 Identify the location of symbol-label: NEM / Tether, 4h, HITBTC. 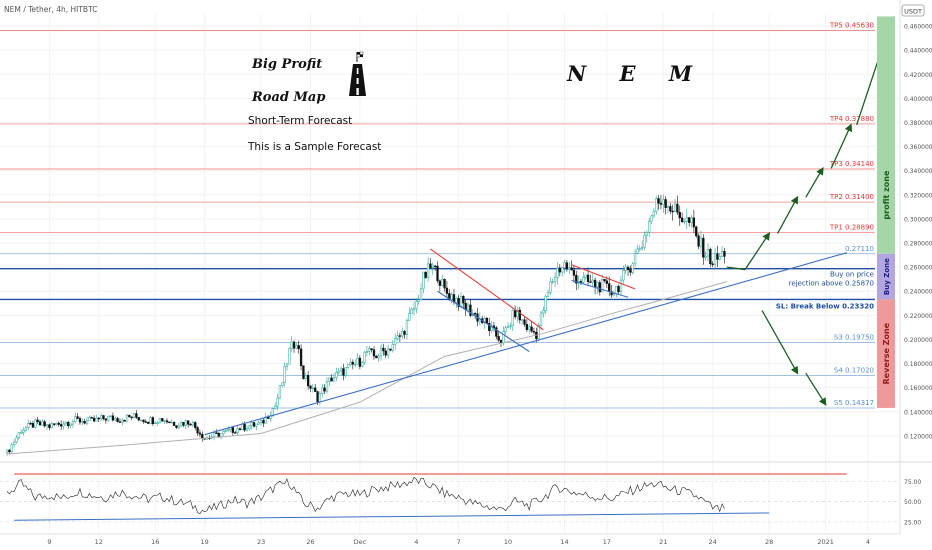
(50, 9).